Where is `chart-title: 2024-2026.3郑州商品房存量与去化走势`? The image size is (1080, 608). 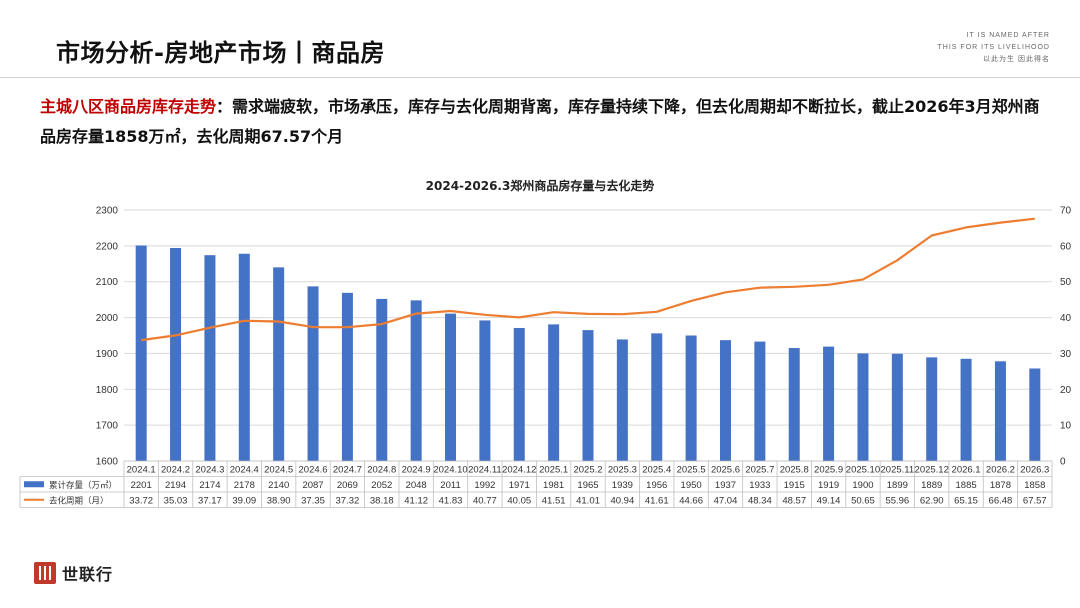 chart-title: 2024-2026.3郑州商品房存量与去化走势 is located at coordinates (540, 186).